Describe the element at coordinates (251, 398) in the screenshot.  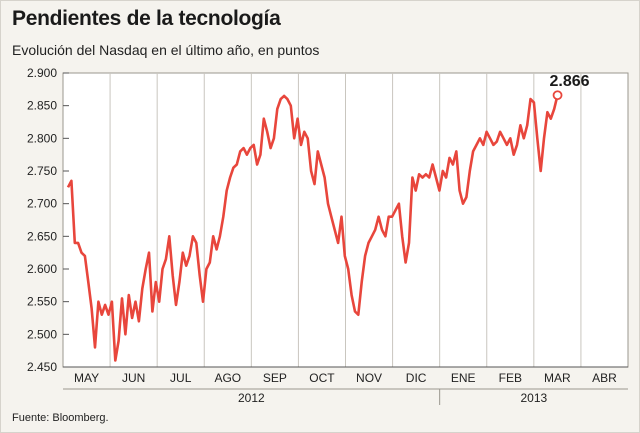
I see `year-label: 2012` at that location.